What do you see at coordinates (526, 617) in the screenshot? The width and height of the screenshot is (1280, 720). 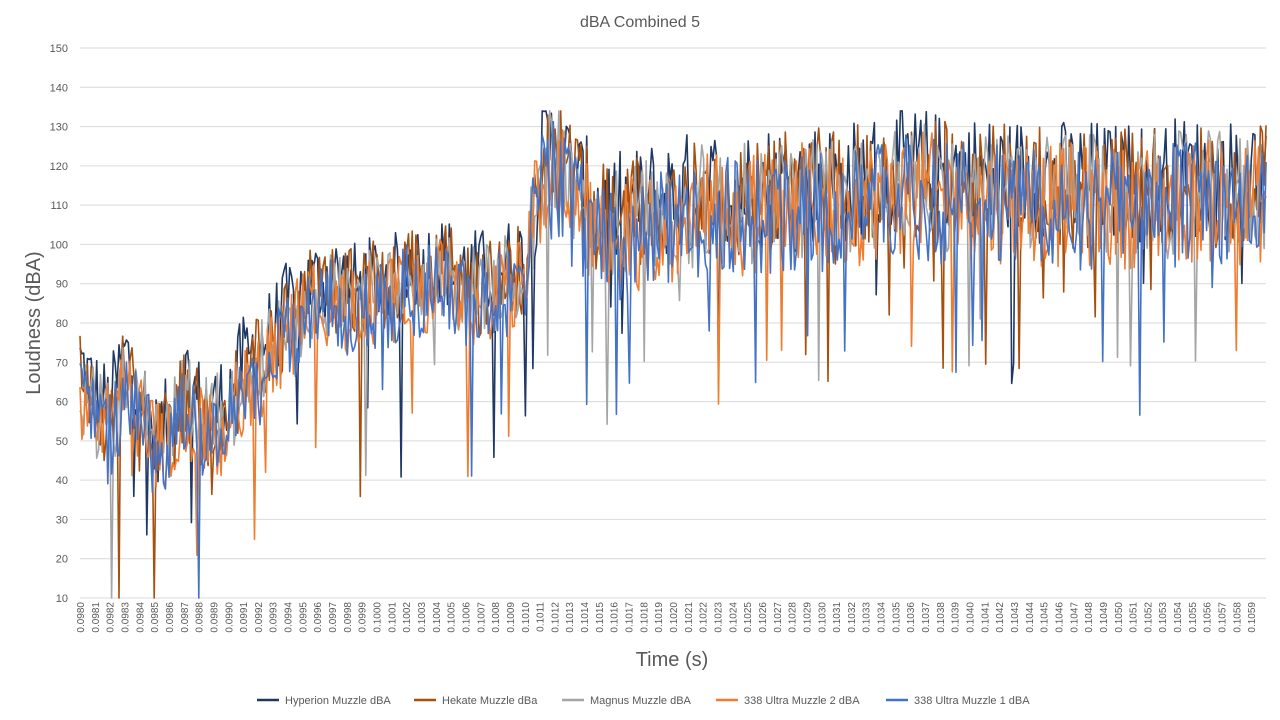 I see `x-tick-label: 0.1010` at bounding box center [526, 617].